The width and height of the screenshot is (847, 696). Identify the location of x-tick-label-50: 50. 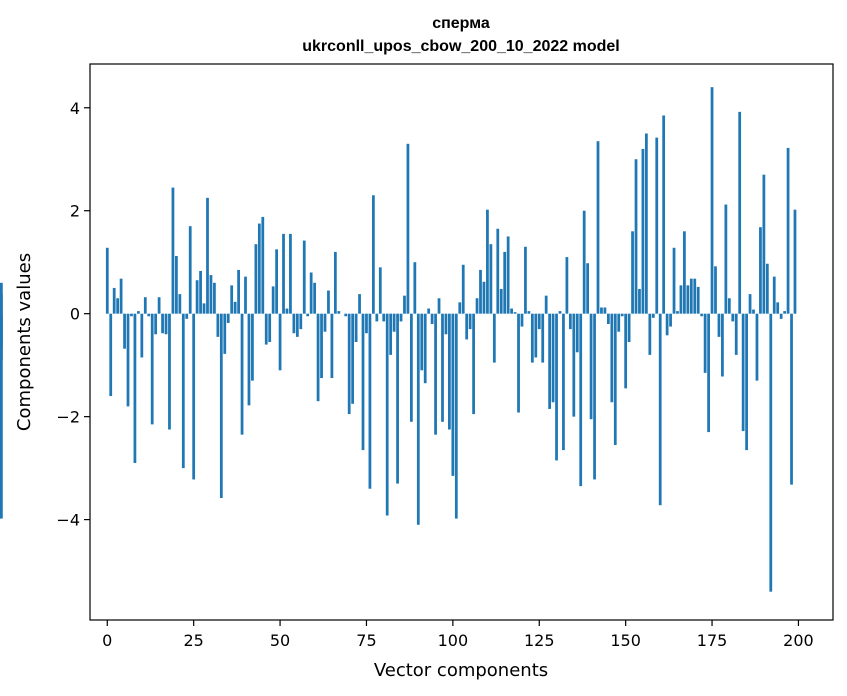
(280, 640).